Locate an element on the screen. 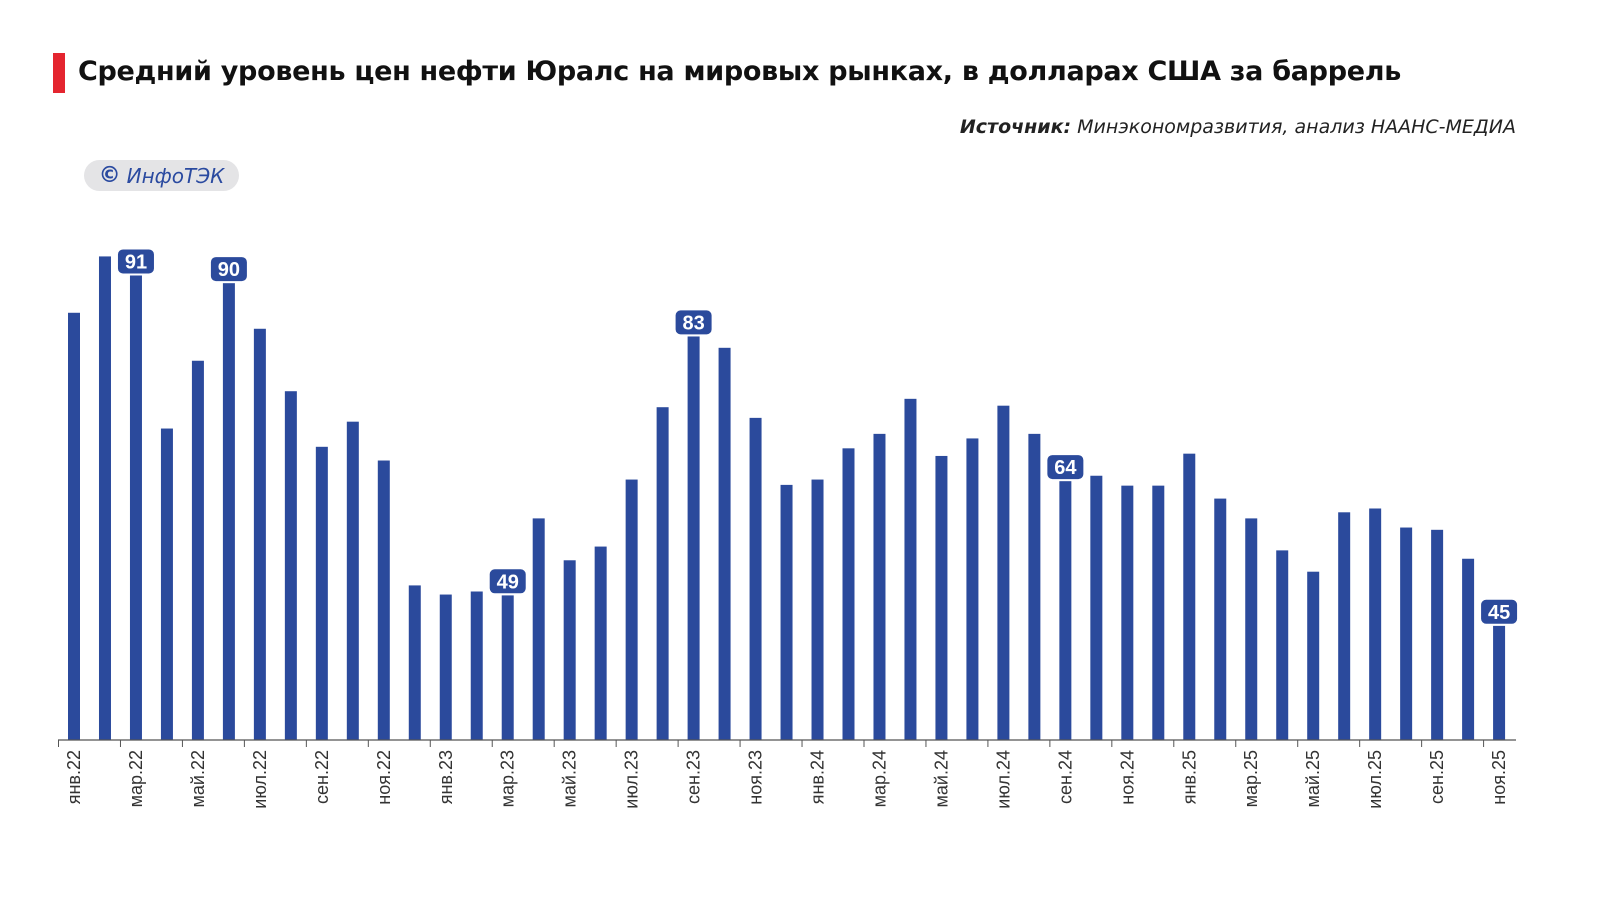 Image resolution: width=1600 pixels, height=900 pixels. x-tick-label: июл.24 is located at coordinates (1003, 779).